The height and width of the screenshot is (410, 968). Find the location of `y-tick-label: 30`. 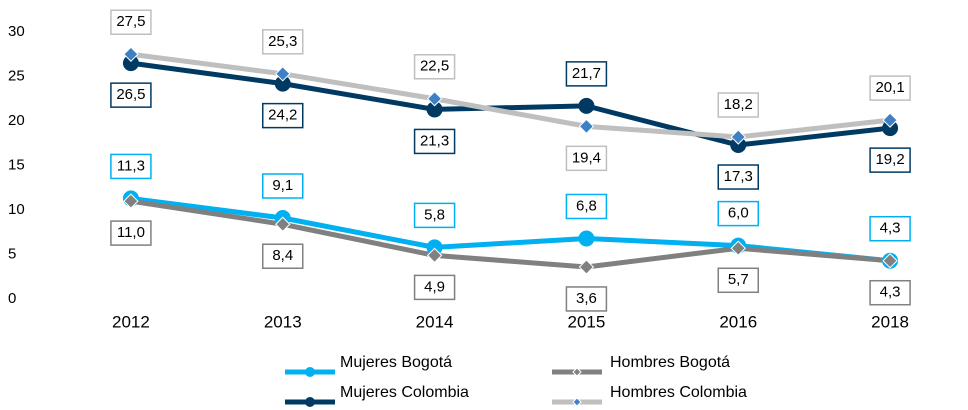

y-tick-label: 30 is located at coordinates (16, 31).